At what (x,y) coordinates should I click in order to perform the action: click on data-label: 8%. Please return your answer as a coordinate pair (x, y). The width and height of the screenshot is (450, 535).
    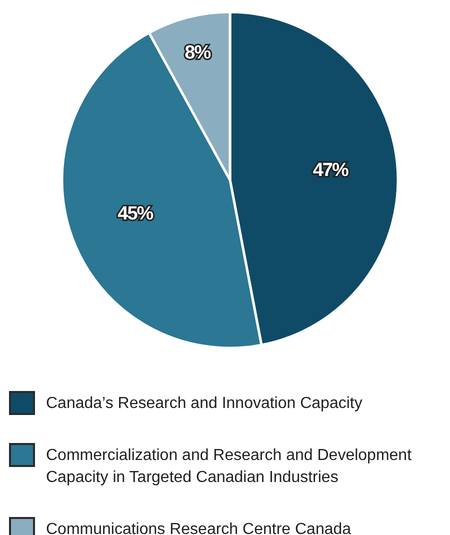
    Looking at the image, I should click on (198, 53).